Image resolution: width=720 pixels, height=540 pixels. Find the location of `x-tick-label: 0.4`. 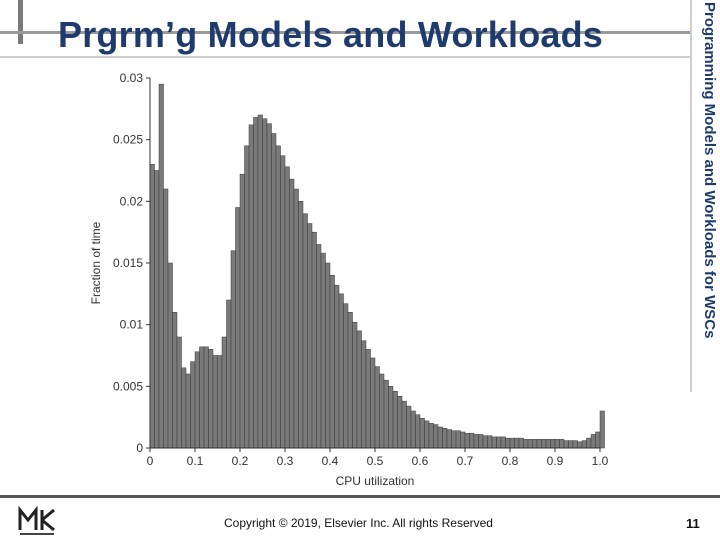

x-tick-label: 0.4 is located at coordinates (330, 461).